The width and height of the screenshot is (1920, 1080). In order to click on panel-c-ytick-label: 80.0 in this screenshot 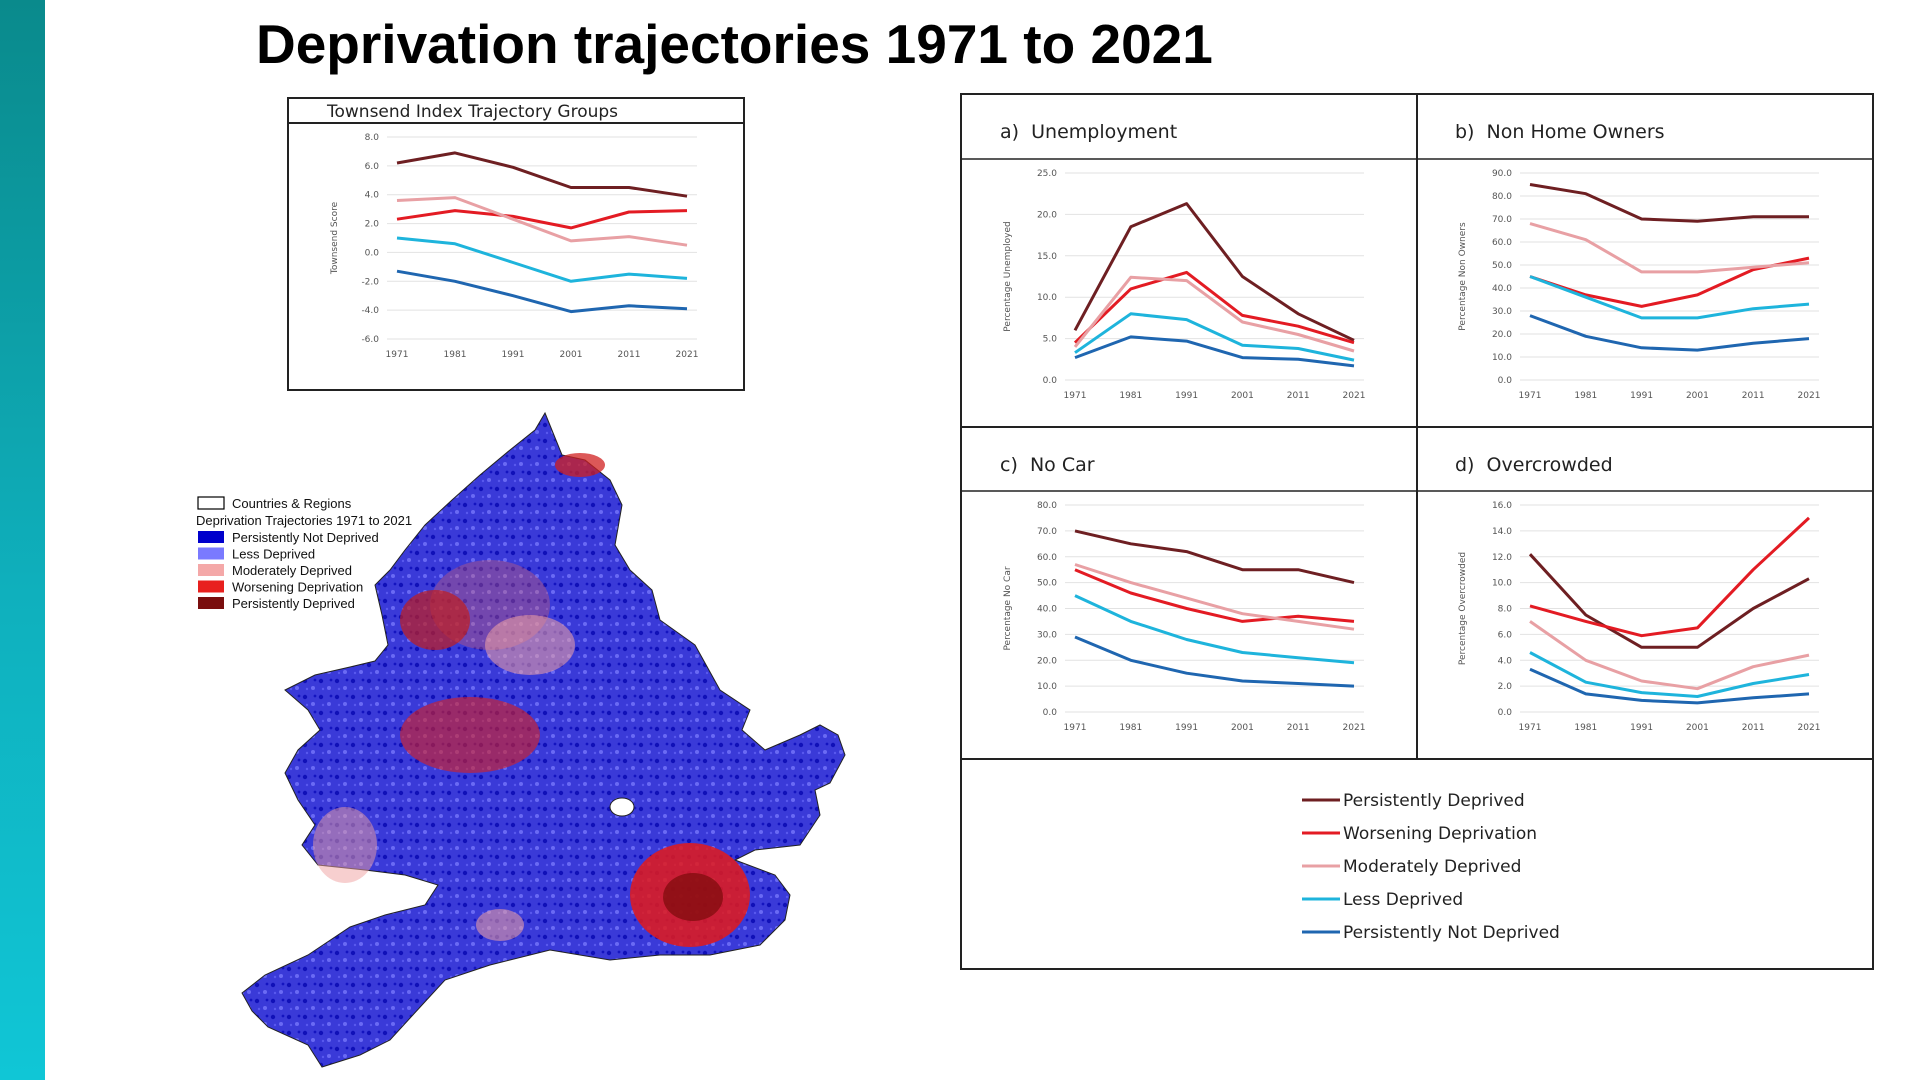, I will do `click(1047, 506)`.